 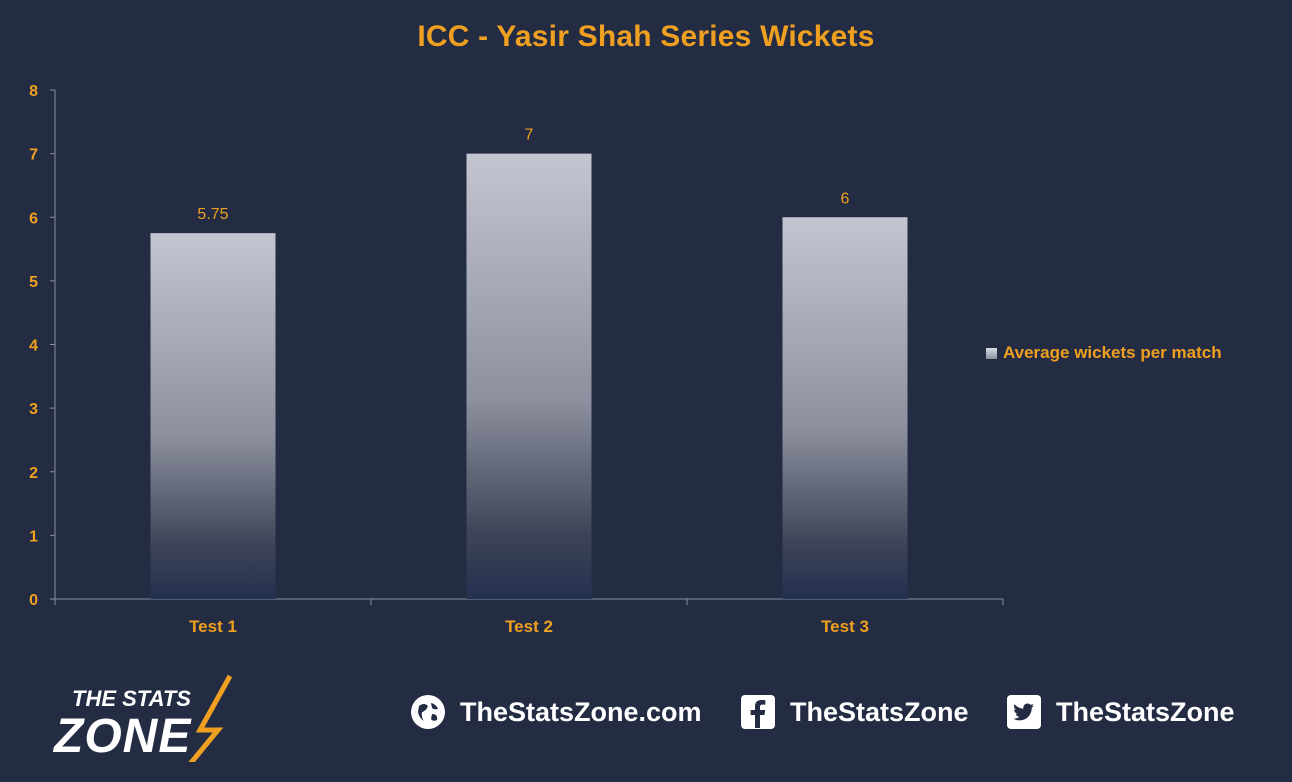 I want to click on the-stats-zone-logo: THE STATS ZONE, so click(x=142, y=718).